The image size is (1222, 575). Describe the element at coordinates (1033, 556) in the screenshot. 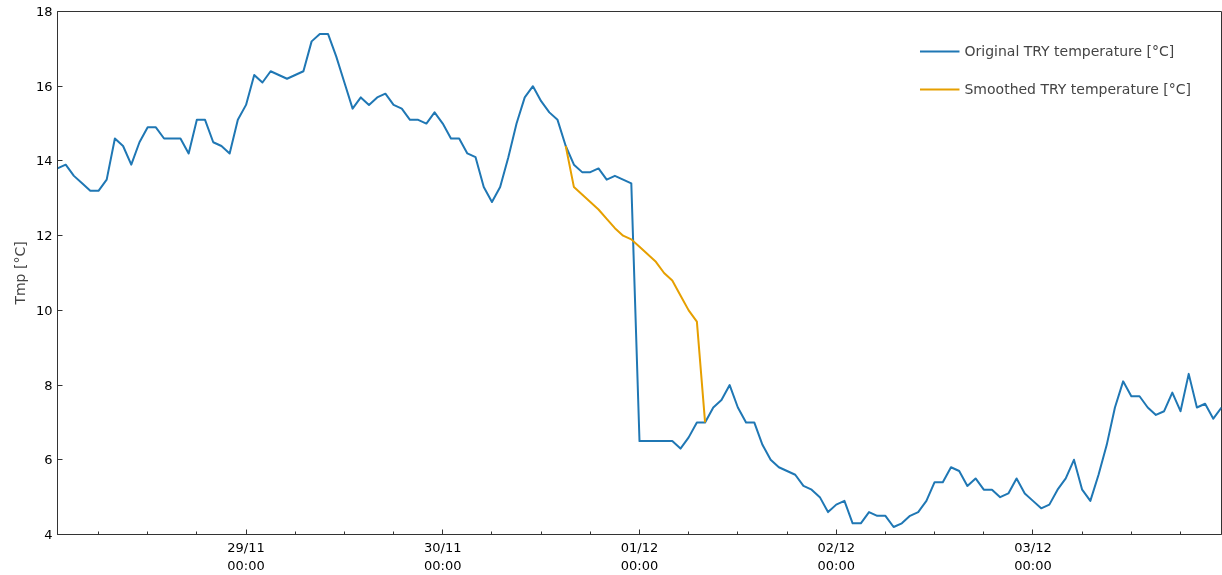

I see `x-tick-label: 03/12 00:00` at that location.